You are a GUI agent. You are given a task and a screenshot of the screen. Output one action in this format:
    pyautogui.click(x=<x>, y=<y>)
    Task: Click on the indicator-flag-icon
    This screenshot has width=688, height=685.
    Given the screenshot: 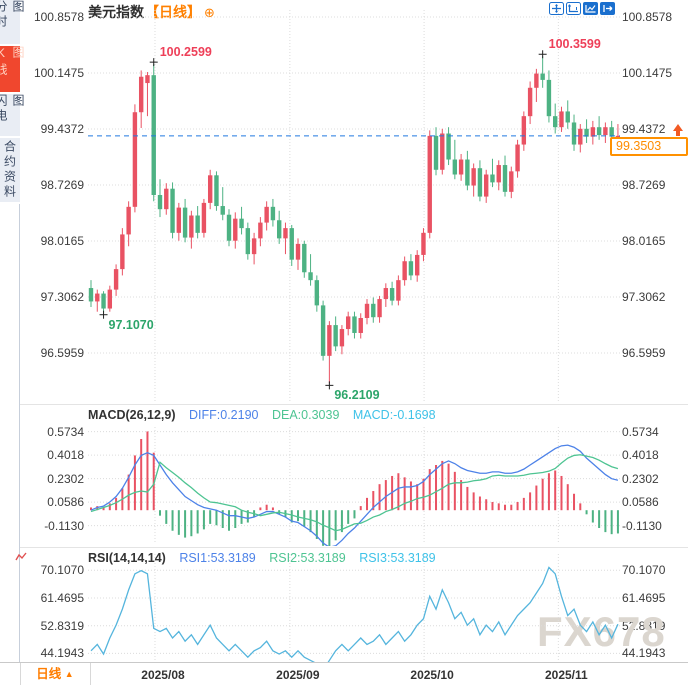 What is the action you would take?
    pyautogui.click(x=21, y=557)
    